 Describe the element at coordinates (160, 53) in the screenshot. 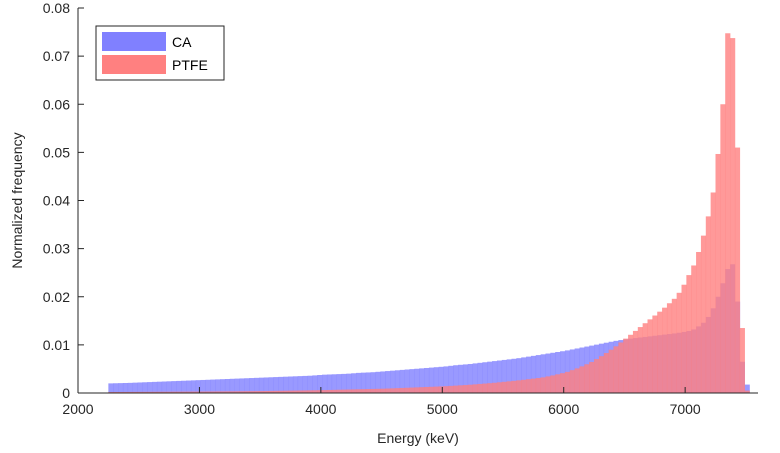

I see `legend: CA PTFE` at that location.